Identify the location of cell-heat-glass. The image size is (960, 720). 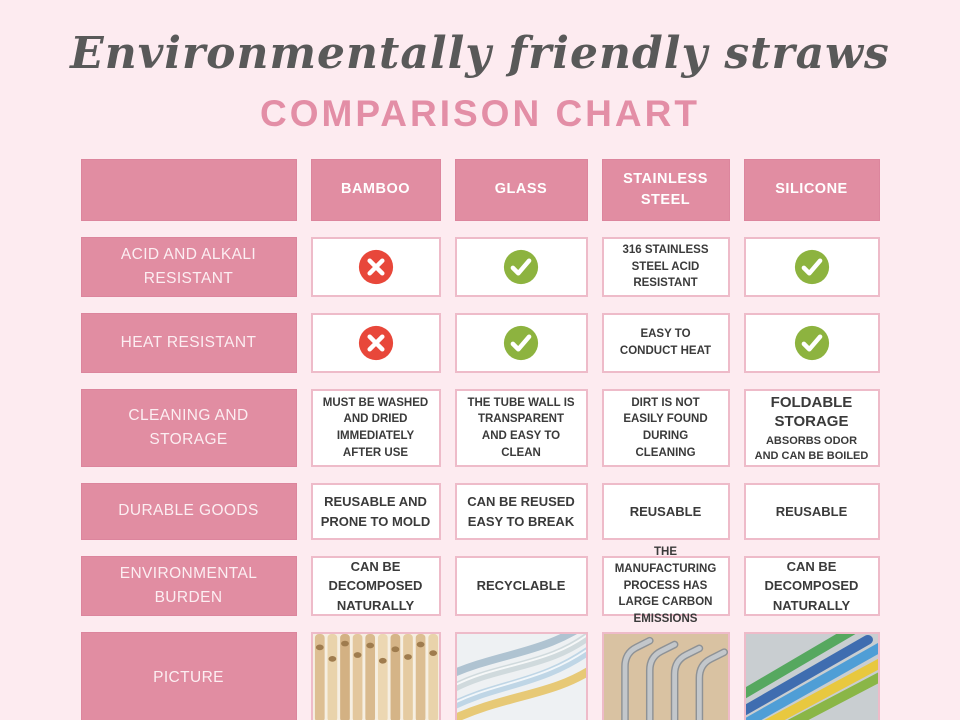
(521, 343).